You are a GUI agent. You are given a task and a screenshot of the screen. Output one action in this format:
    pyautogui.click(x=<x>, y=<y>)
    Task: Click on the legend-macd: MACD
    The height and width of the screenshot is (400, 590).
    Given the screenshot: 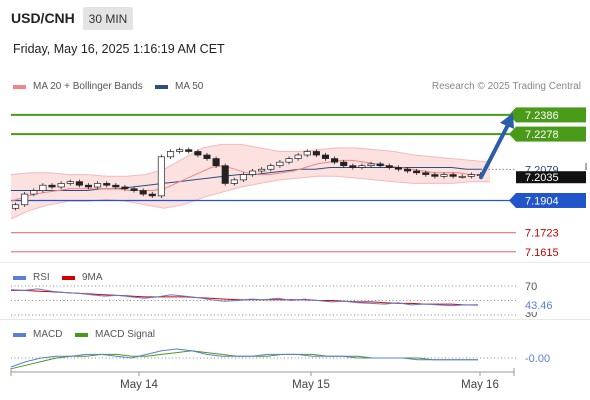 What is the action you would take?
    pyautogui.click(x=37, y=334)
    